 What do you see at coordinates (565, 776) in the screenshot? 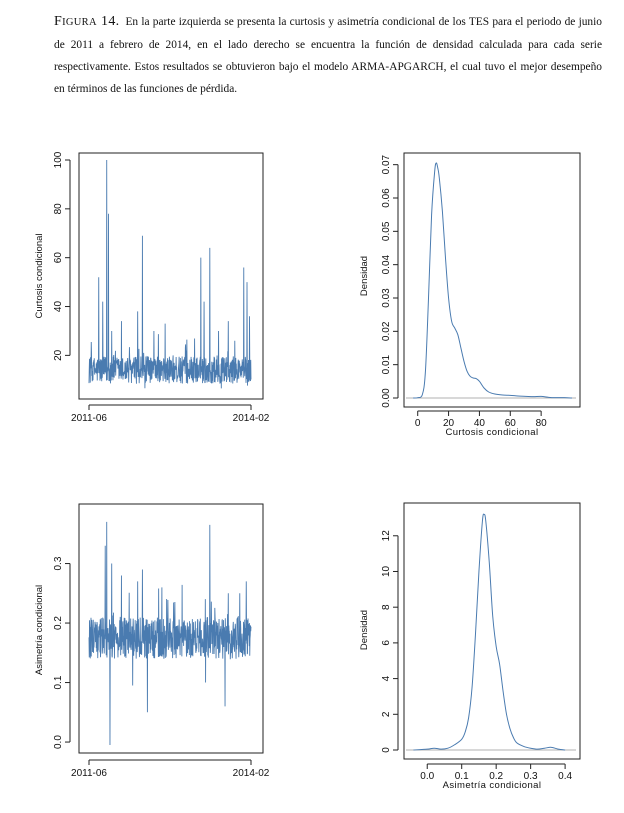
I see `x-tick-label: 0.4` at bounding box center [565, 776].